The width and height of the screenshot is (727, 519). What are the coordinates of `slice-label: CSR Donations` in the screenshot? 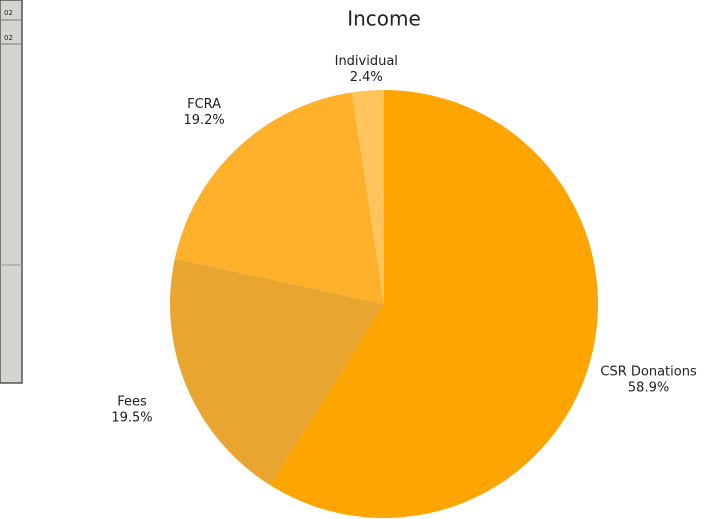 It's located at (648, 371).